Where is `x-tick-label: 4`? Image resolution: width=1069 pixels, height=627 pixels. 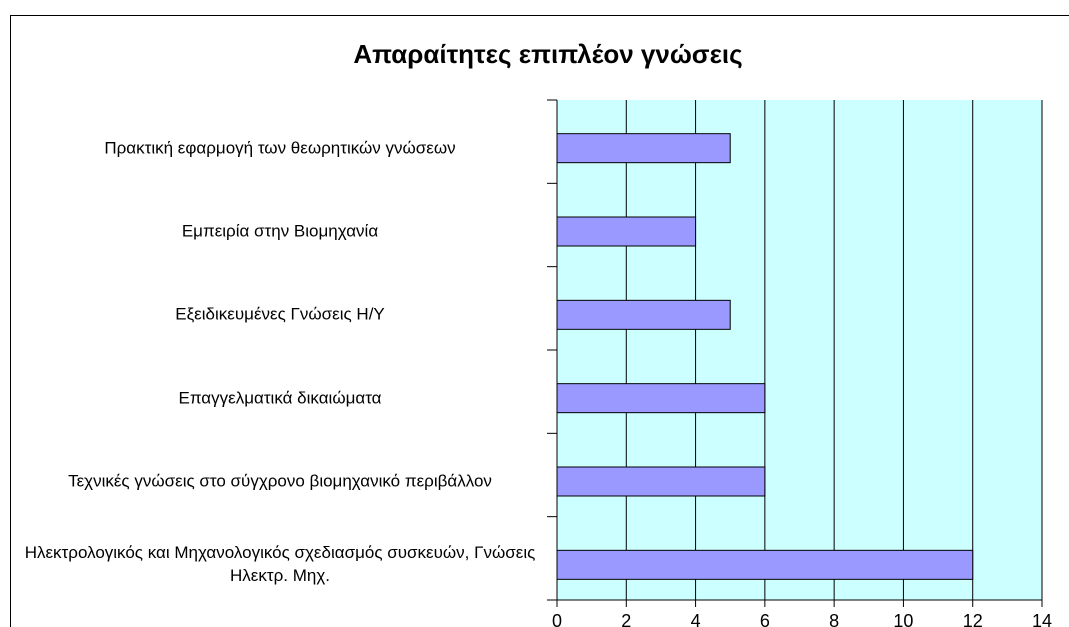 x-tick-label: 4 is located at coordinates (696, 619).